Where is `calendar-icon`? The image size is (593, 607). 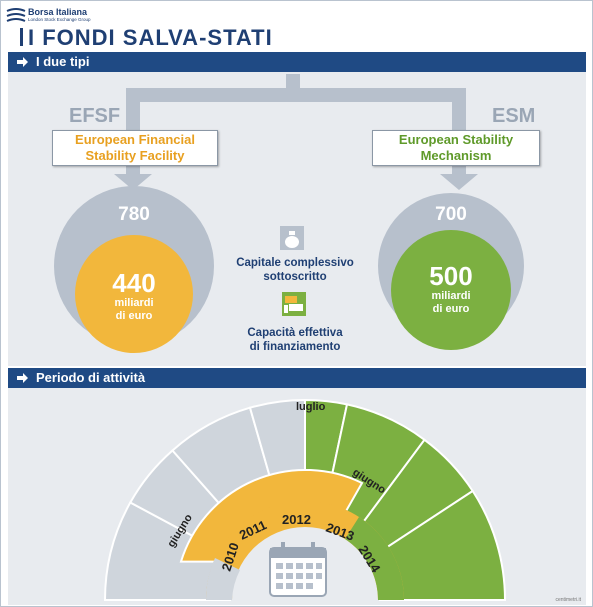 calendar-icon is located at coordinates (298, 569).